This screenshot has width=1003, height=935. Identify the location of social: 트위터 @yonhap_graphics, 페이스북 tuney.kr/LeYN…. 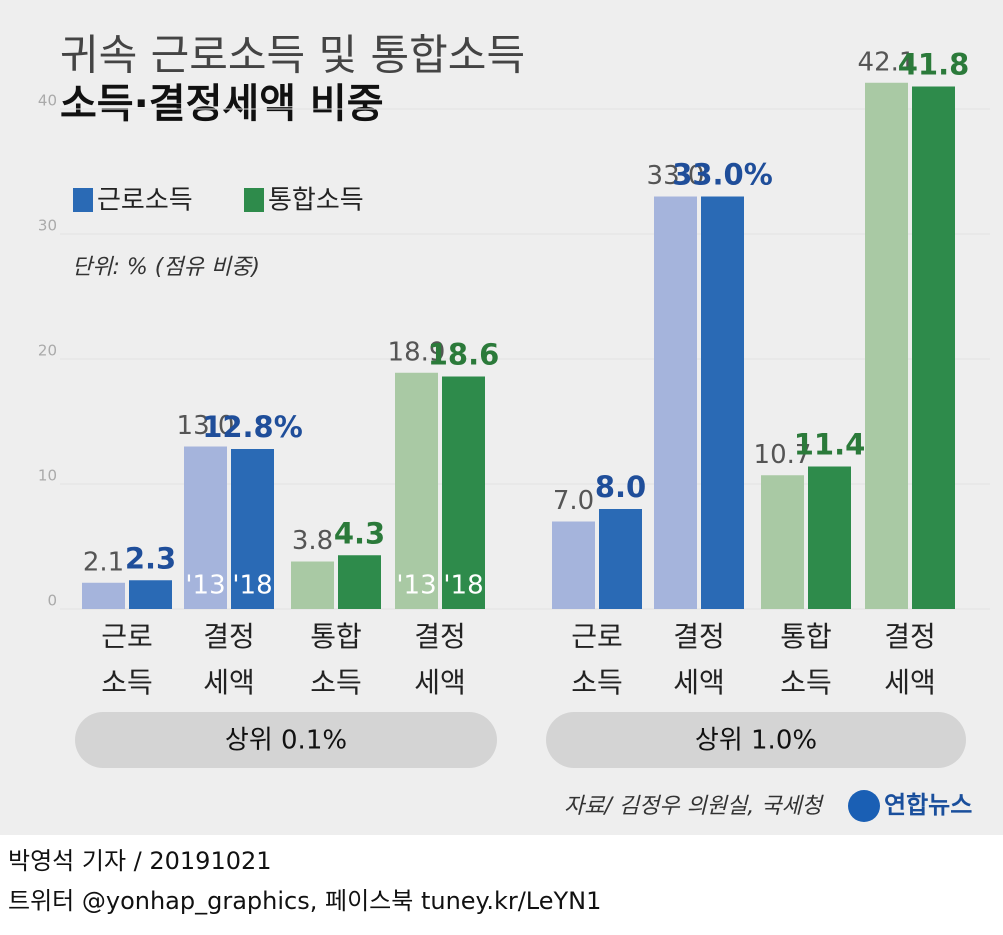
(304, 901).